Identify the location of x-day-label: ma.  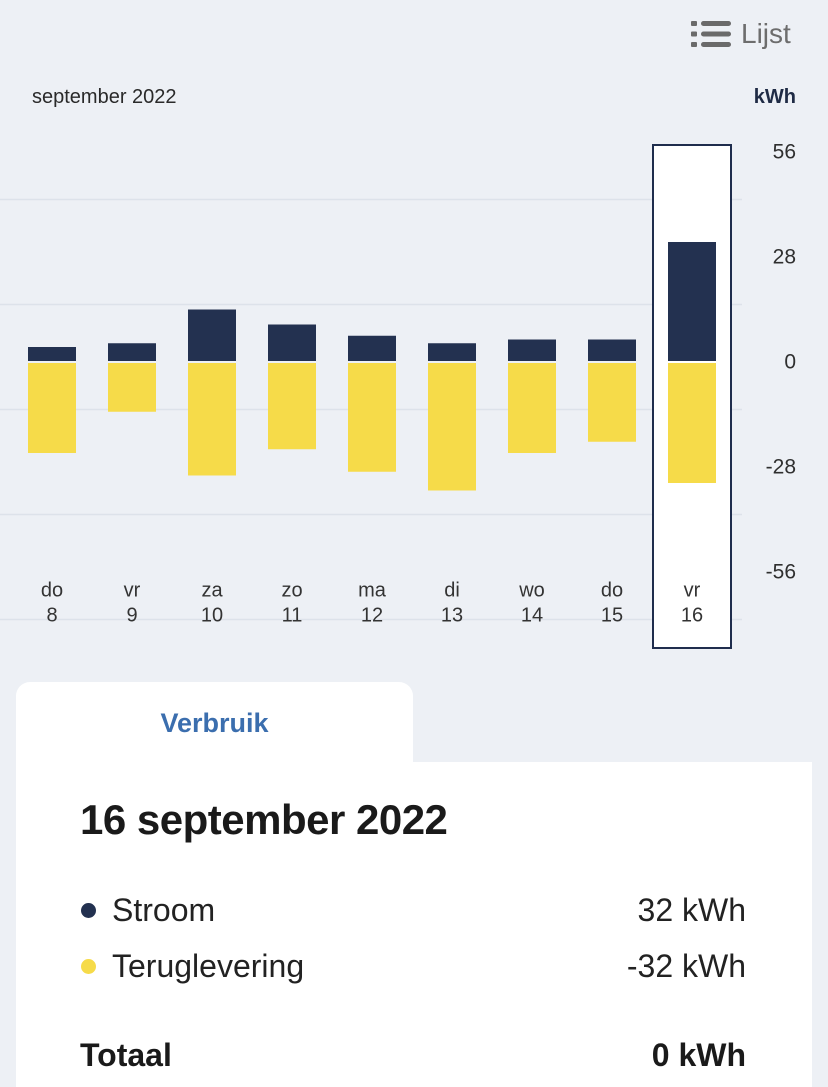
(372, 590).